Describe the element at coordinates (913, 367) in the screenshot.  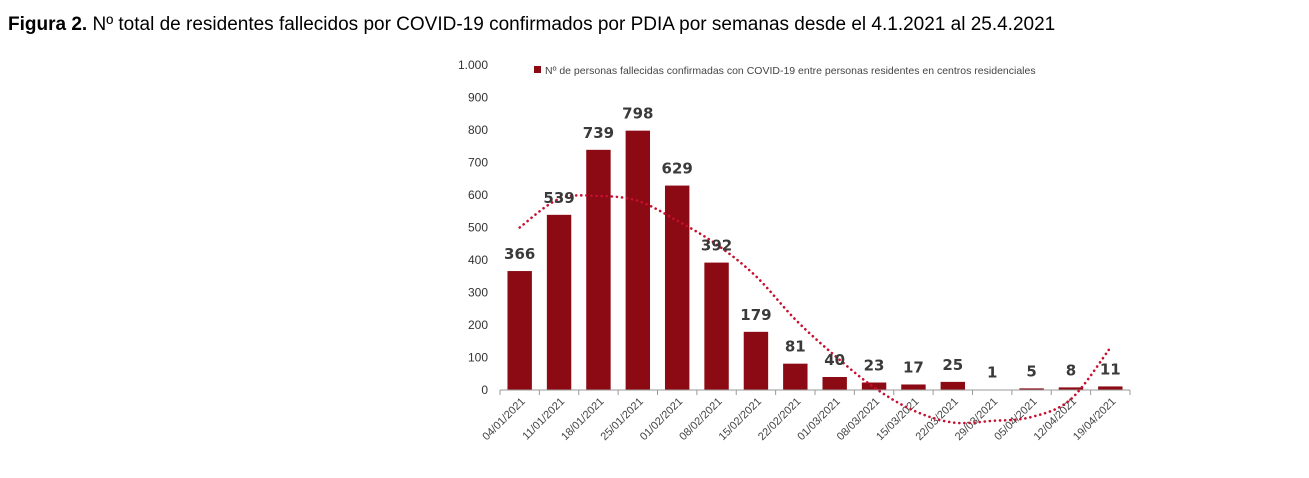
I see `data-label: 17` at that location.